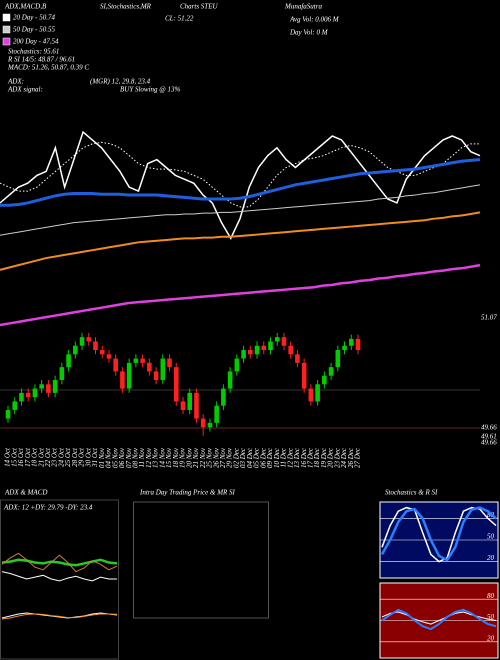 The image size is (500, 660). I want to click on x-tick-label: 24 Oct, so click(61, 457).